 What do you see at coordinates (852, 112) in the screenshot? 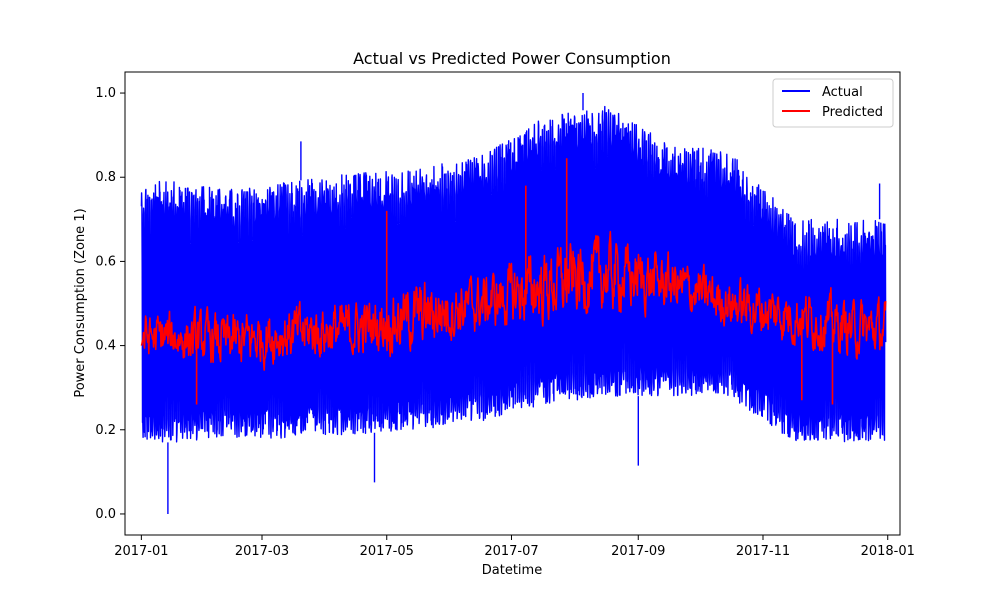
I see `legend-label-predicted: Predicted` at bounding box center [852, 112].